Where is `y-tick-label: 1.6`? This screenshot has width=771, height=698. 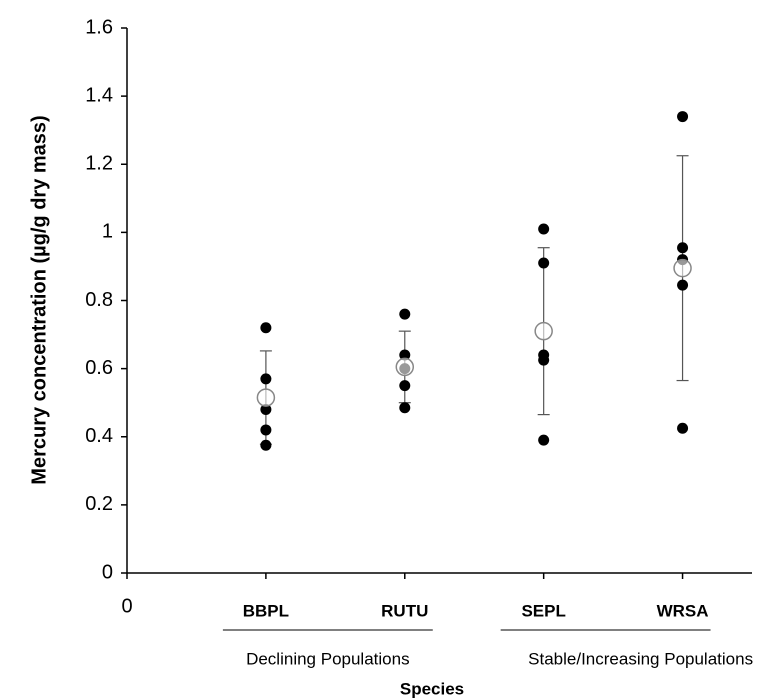
y-tick-label: 1.6 is located at coordinates (99, 27).